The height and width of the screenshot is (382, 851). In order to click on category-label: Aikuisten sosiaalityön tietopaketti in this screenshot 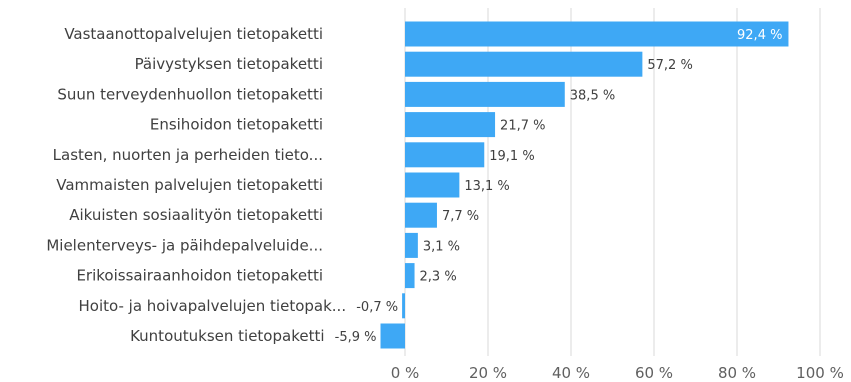, I will do `click(196, 215)`.